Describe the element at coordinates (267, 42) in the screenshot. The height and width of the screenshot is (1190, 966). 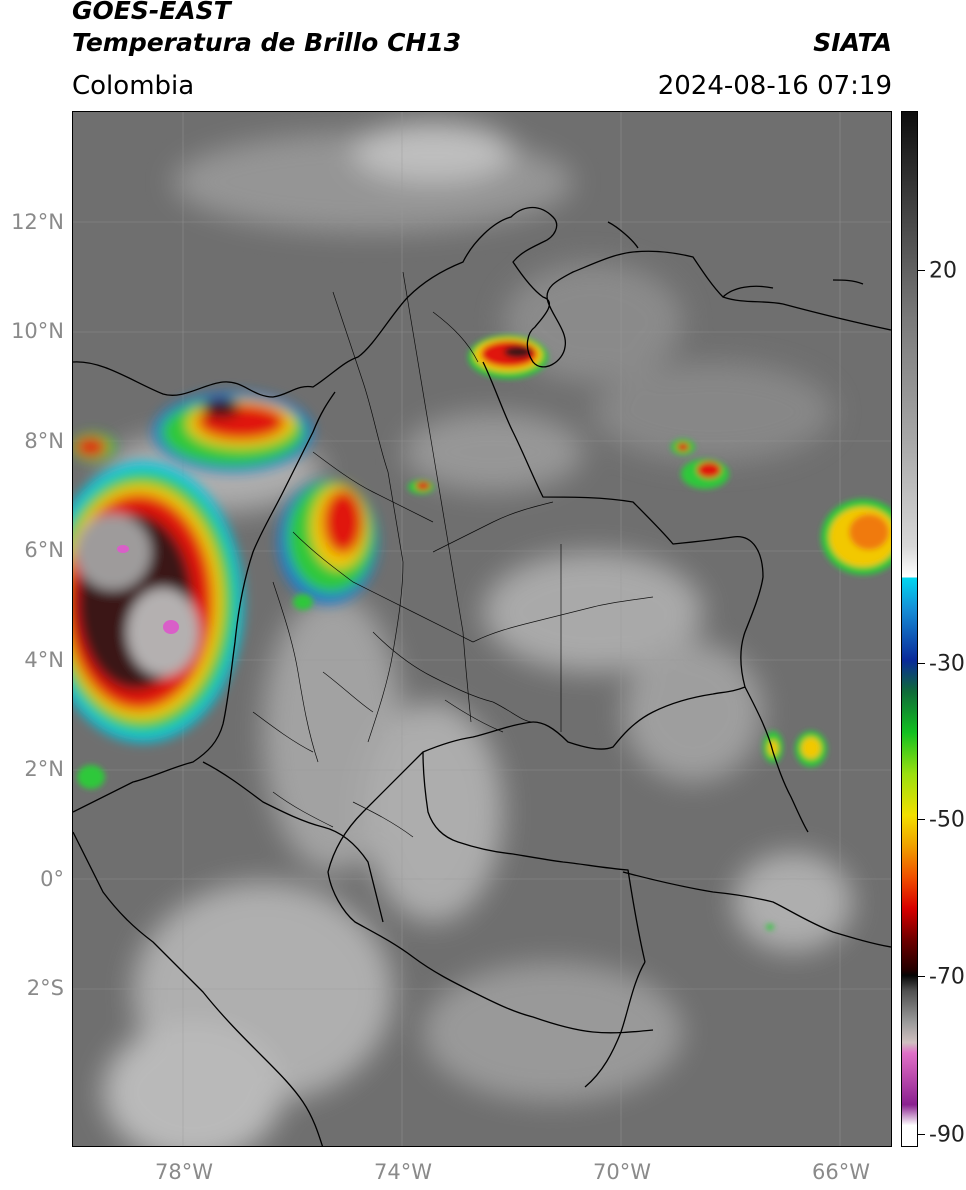
I see `product-title: Temperatura de Brillo CH13` at that location.